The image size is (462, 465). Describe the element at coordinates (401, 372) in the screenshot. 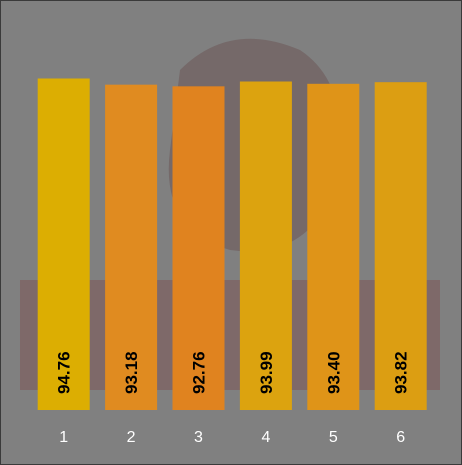

I see `value-label: 93.82` at that location.